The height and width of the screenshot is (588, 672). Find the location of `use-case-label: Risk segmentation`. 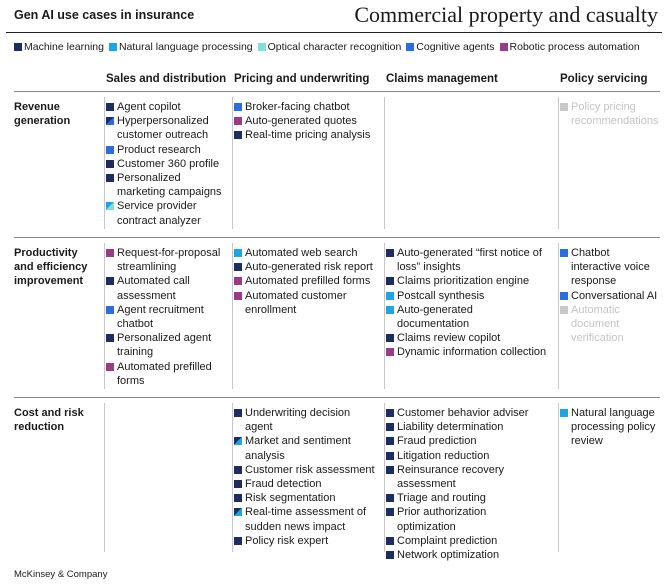

use-case-label: Risk segmentation is located at coordinates (290, 498).